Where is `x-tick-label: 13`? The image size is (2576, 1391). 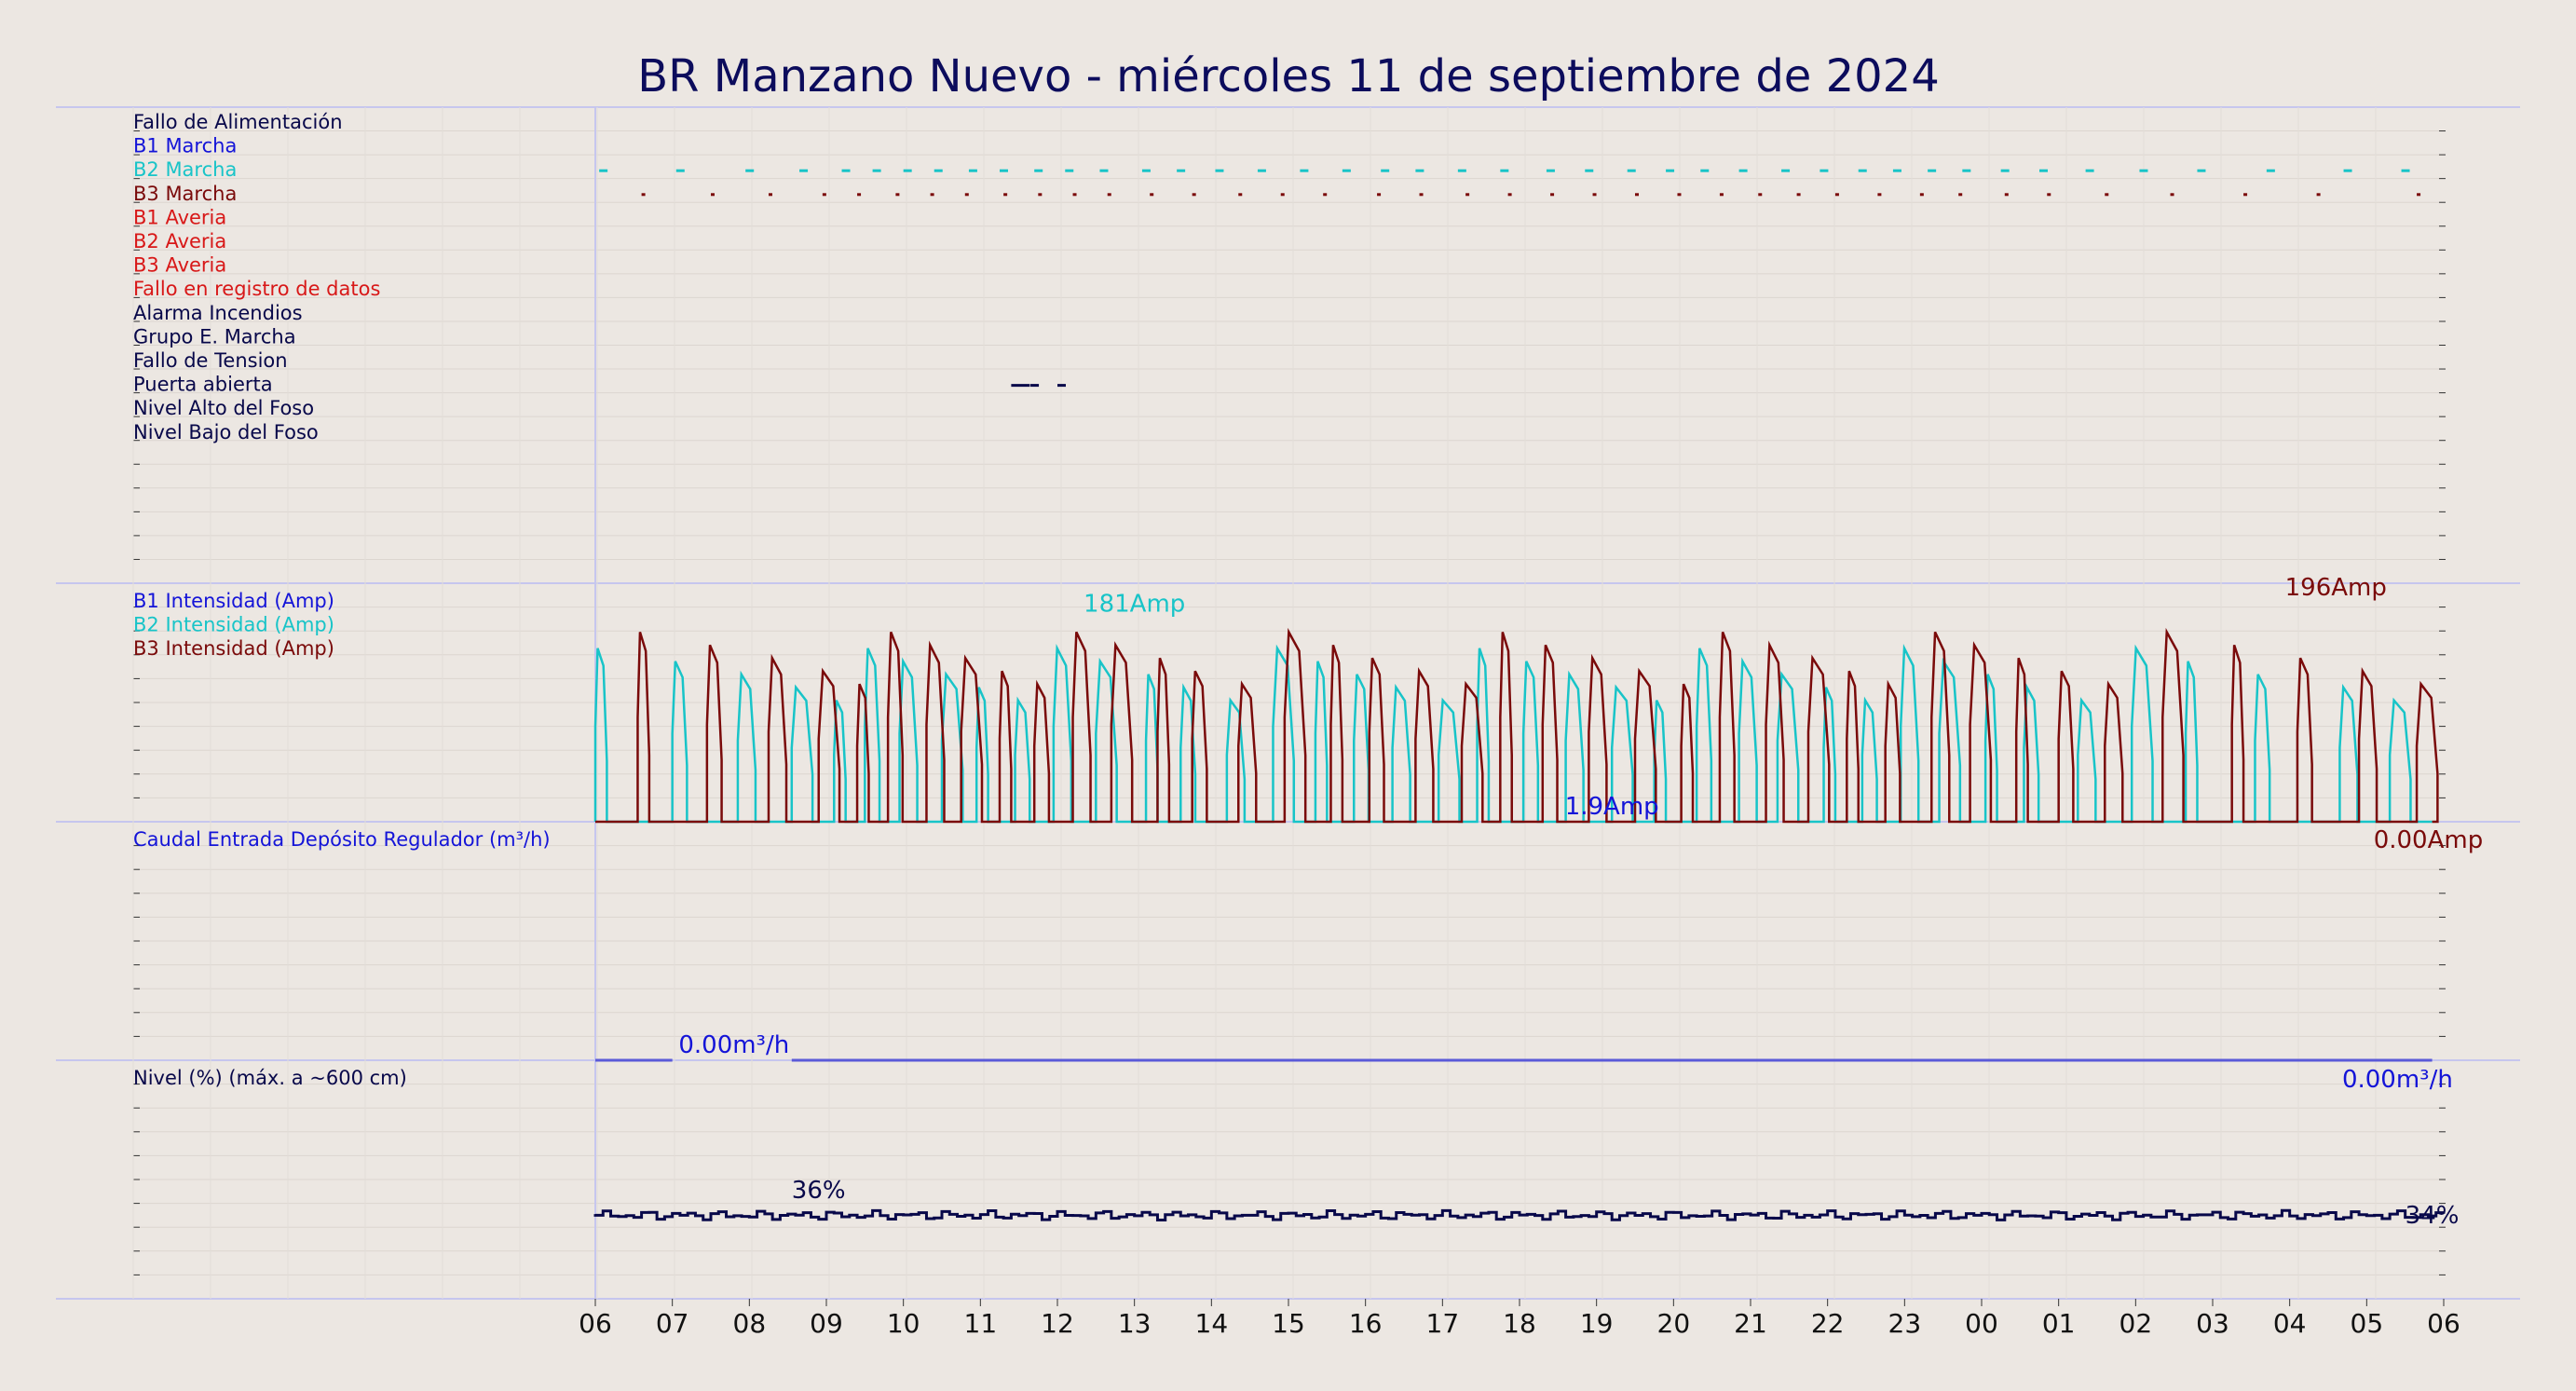 x-tick-label: 13 is located at coordinates (1135, 1323).